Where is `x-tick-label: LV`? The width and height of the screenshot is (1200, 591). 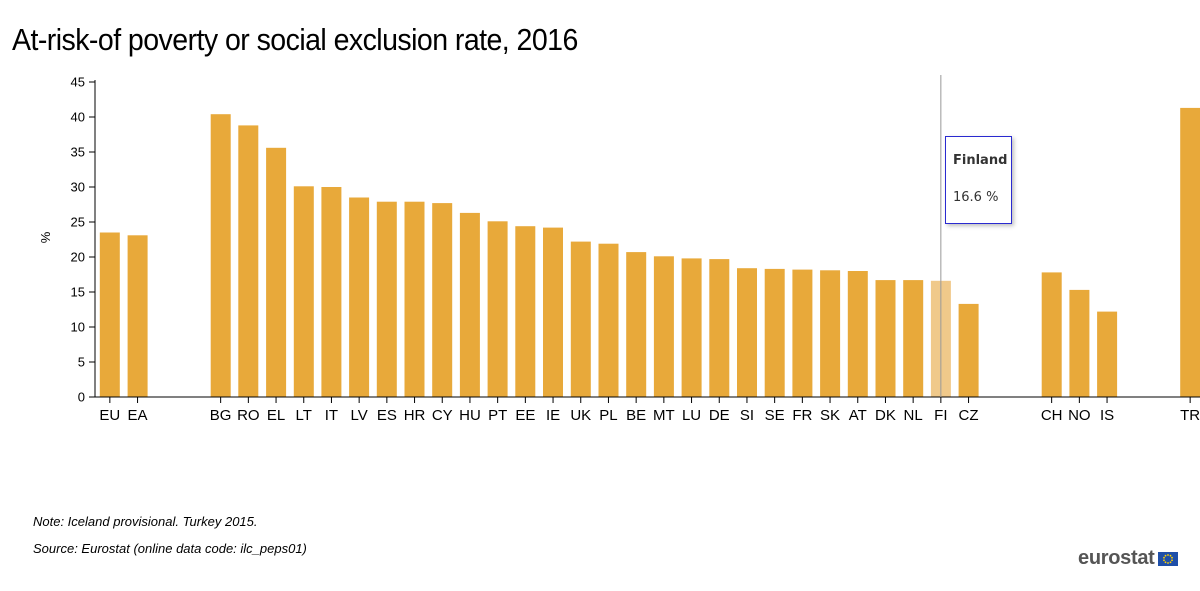 x-tick-label: LV is located at coordinates (359, 415).